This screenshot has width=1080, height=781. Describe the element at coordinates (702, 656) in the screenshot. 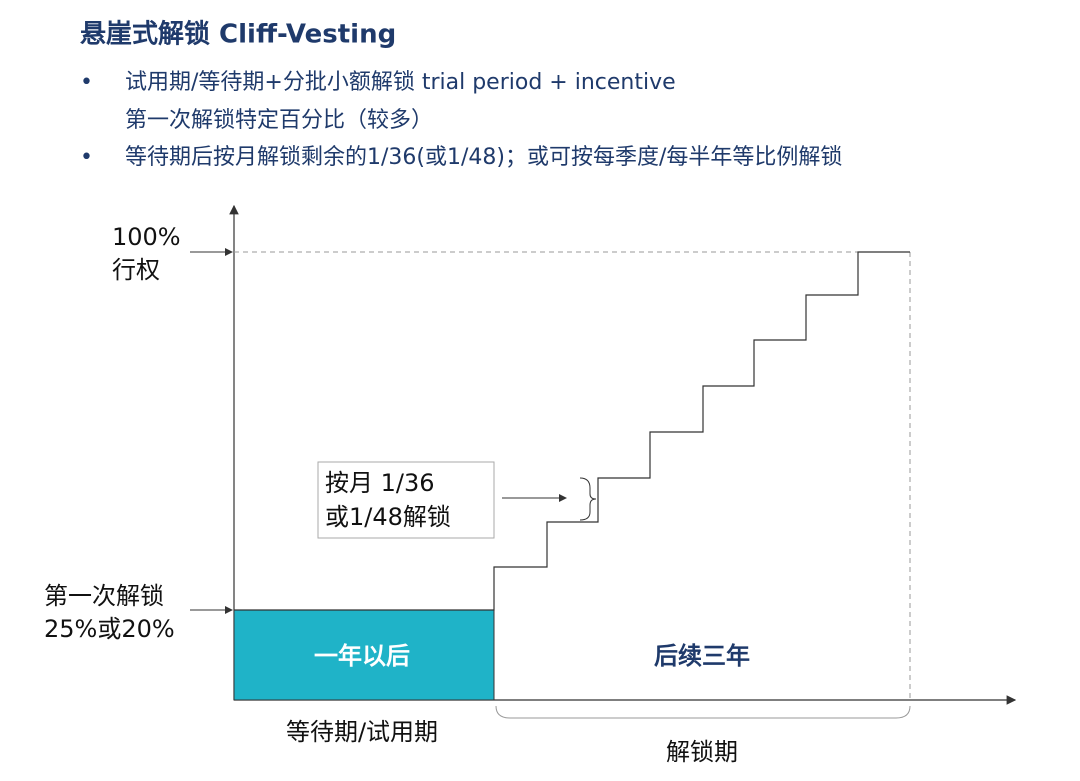

I see `box-label: 后续三年` at that location.